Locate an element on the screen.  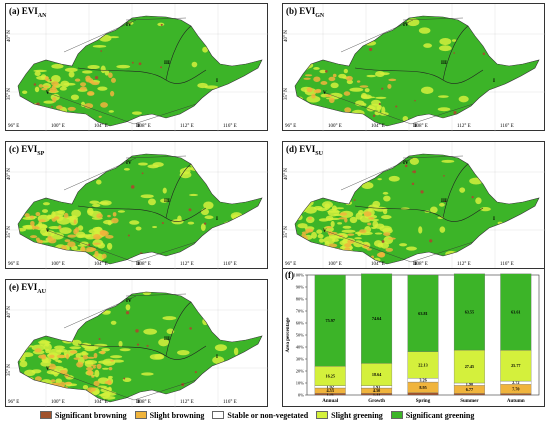
region-label: V is located at coordinates (325, 93).